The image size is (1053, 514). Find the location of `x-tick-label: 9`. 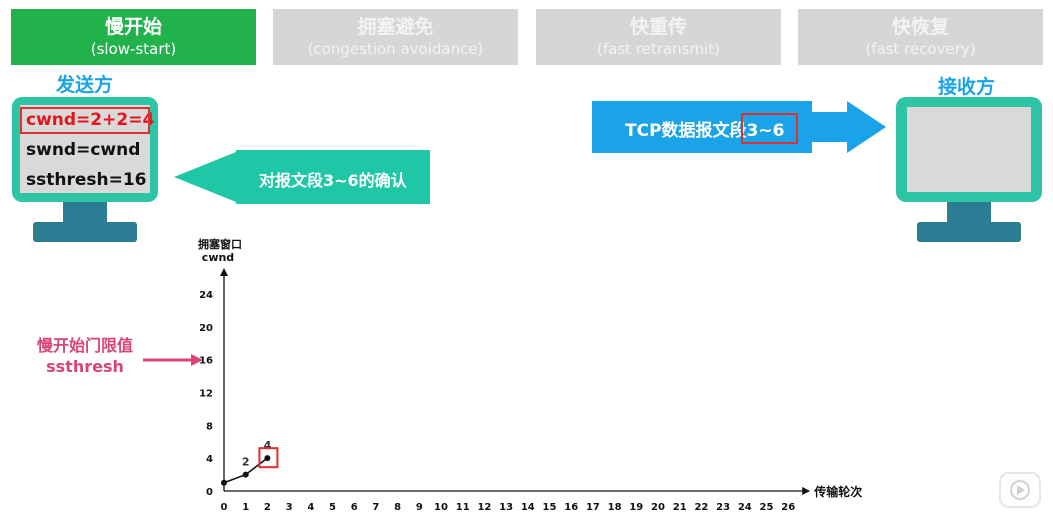

x-tick-label: 9 is located at coordinates (419, 507).